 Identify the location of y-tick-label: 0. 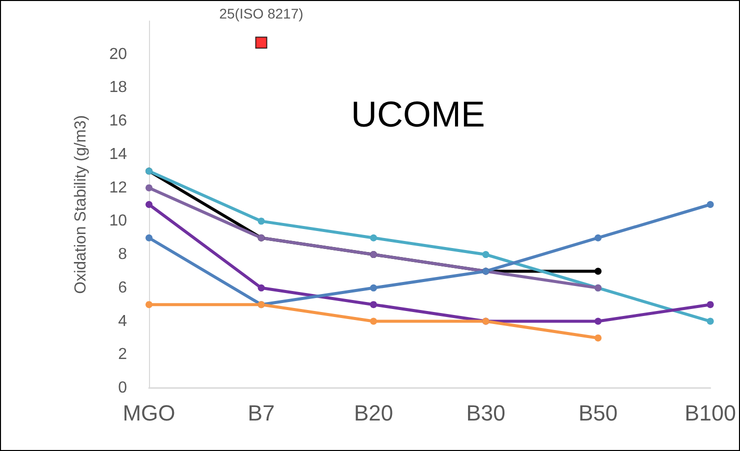
(123, 388).